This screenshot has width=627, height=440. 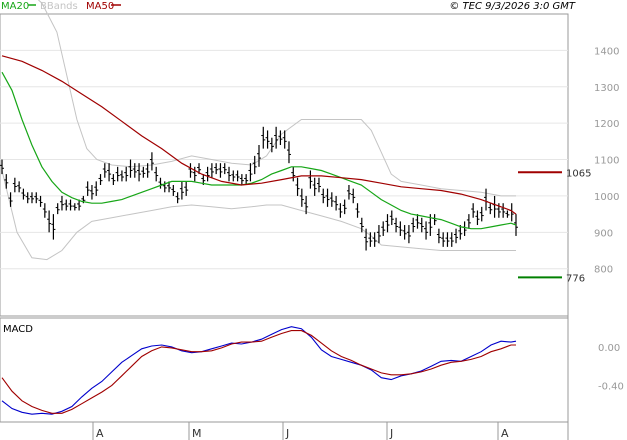 I want to click on price-tick-1300: 1300, so click(x=606, y=88).